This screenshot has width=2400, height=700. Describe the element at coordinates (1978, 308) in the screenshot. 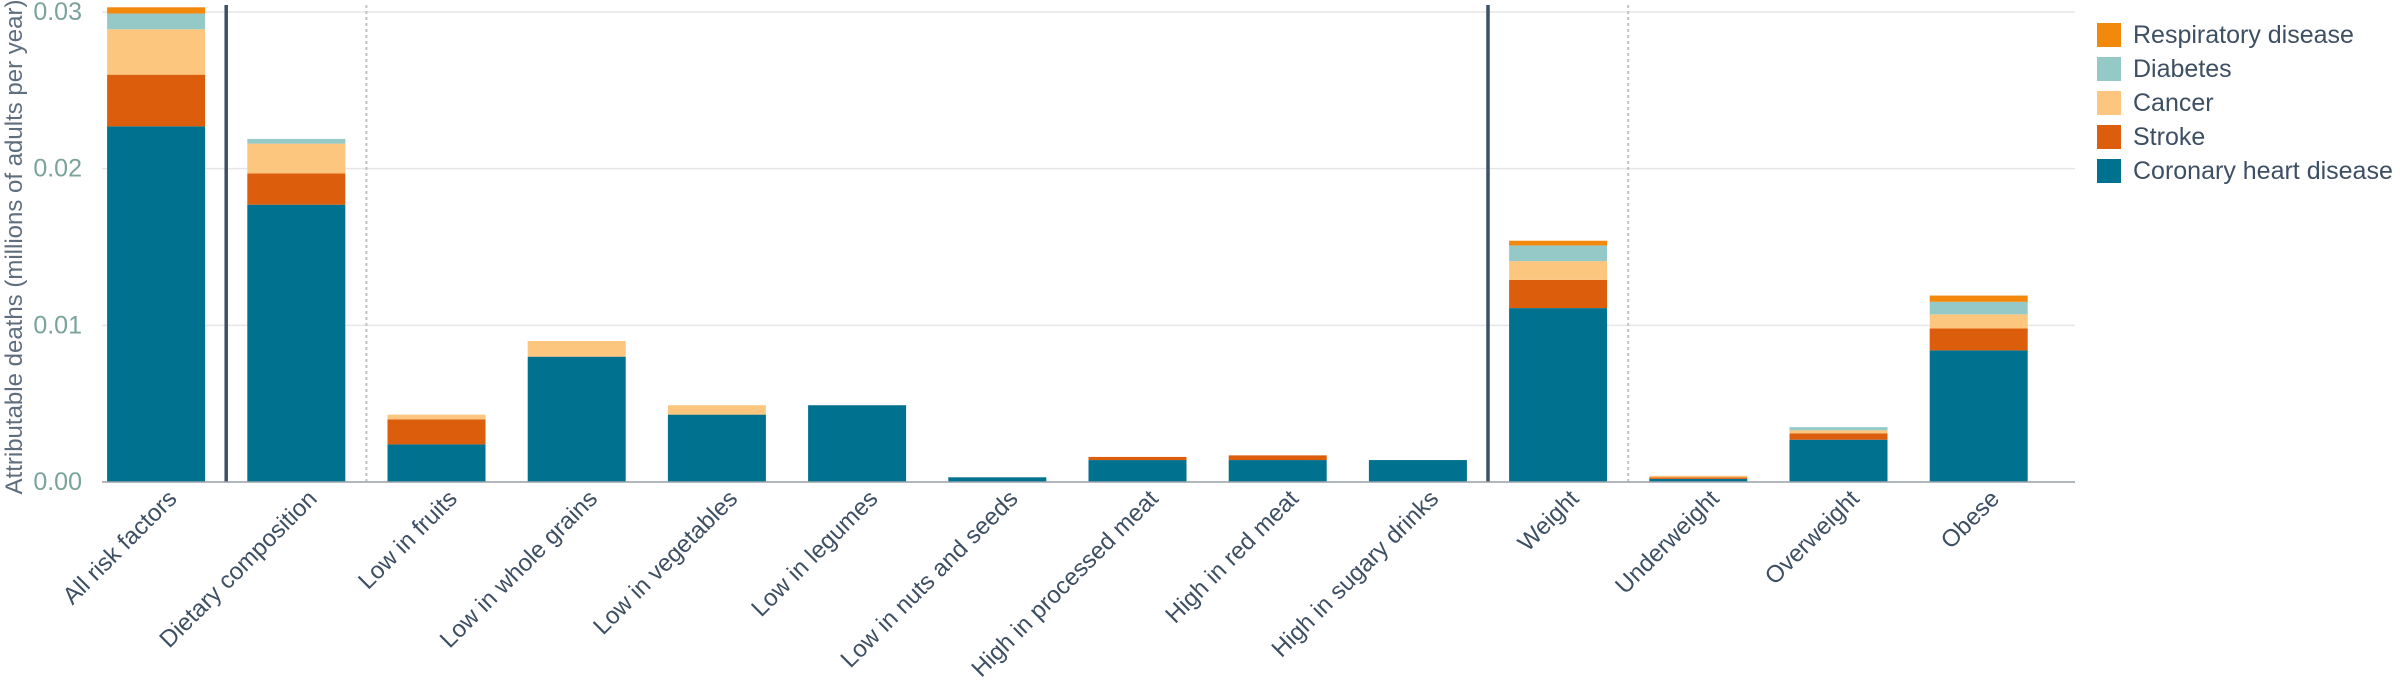

I see `bar-obese-diabetes` at that location.